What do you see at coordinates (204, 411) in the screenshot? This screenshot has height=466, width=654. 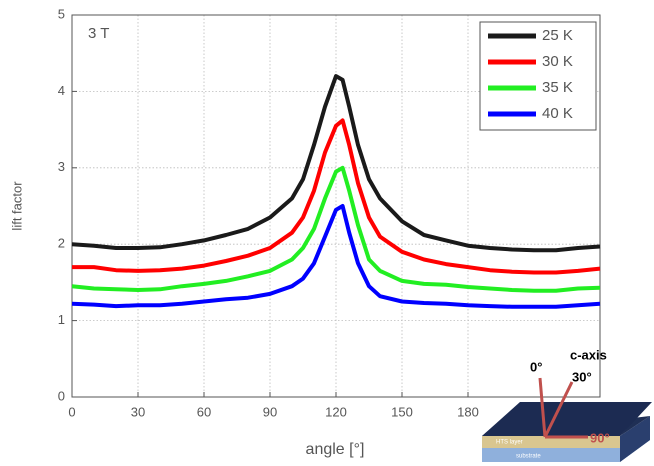 I see `x-tick-label: 60` at bounding box center [204, 411].